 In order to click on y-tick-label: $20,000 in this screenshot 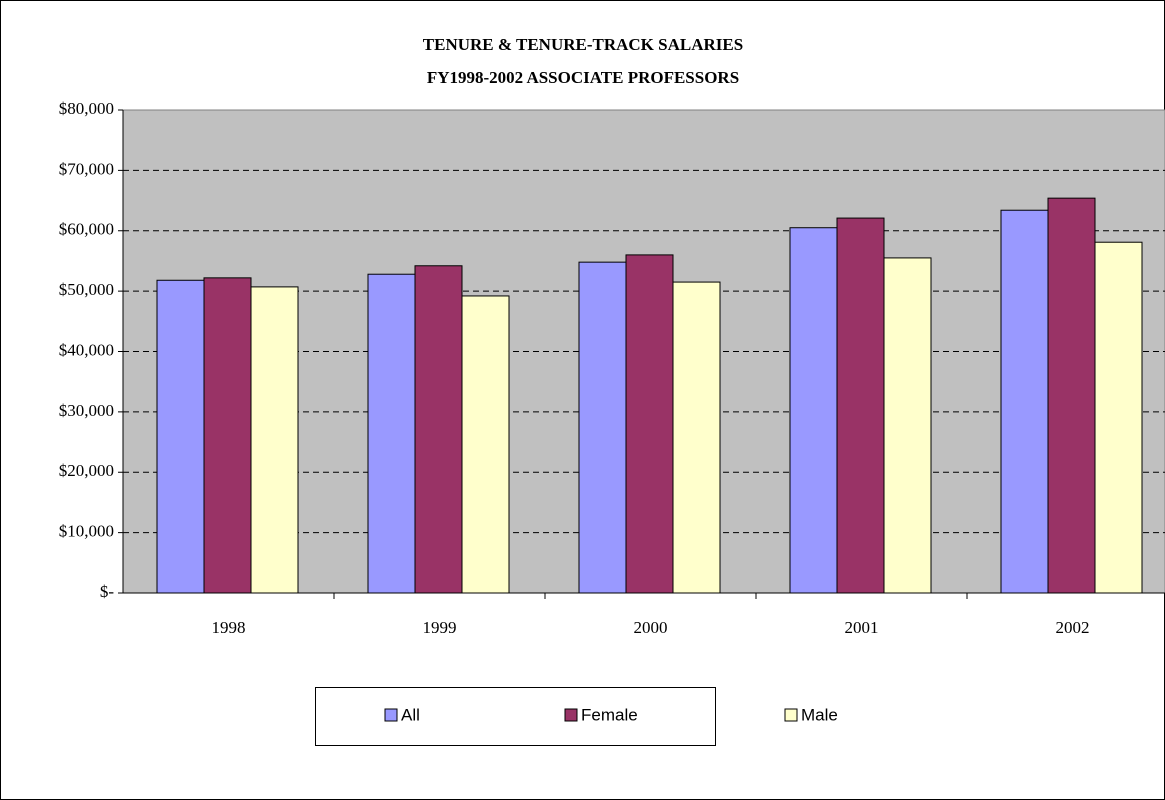, I will do `click(86, 470)`.